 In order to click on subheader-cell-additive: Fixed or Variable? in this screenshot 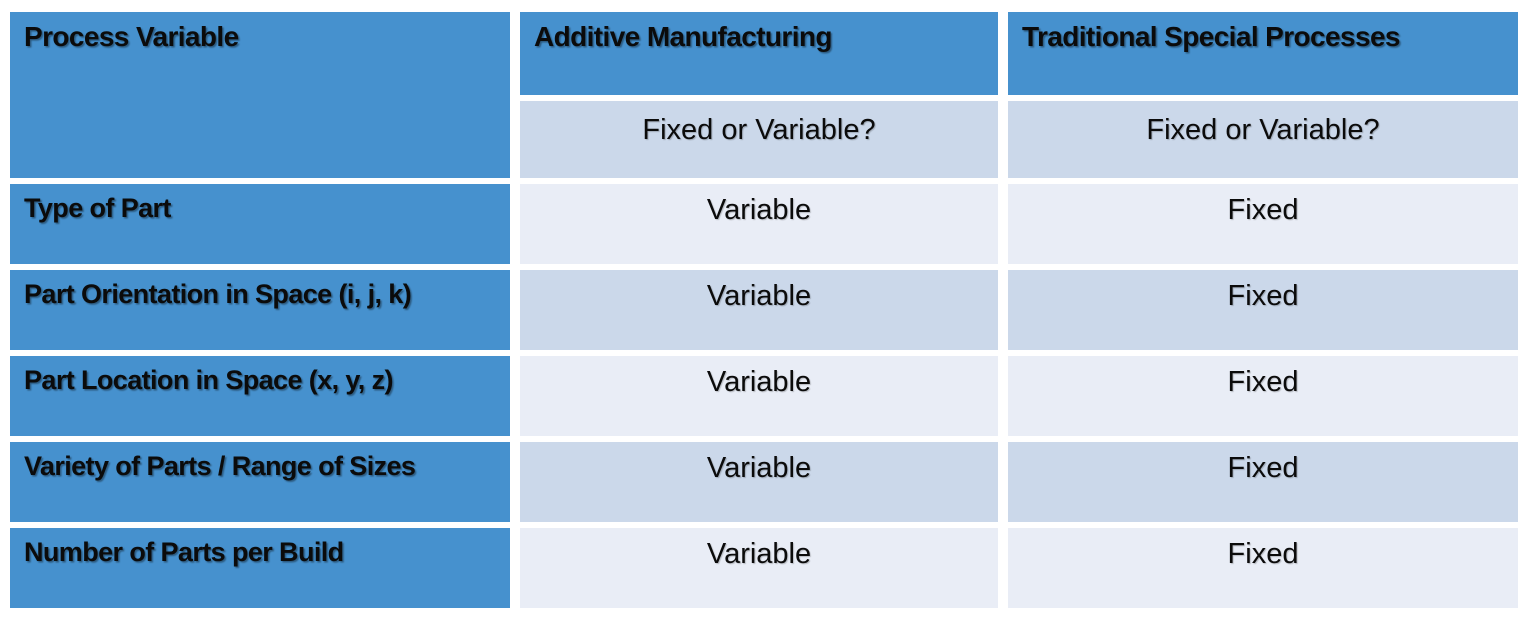, I will do `click(759, 139)`.